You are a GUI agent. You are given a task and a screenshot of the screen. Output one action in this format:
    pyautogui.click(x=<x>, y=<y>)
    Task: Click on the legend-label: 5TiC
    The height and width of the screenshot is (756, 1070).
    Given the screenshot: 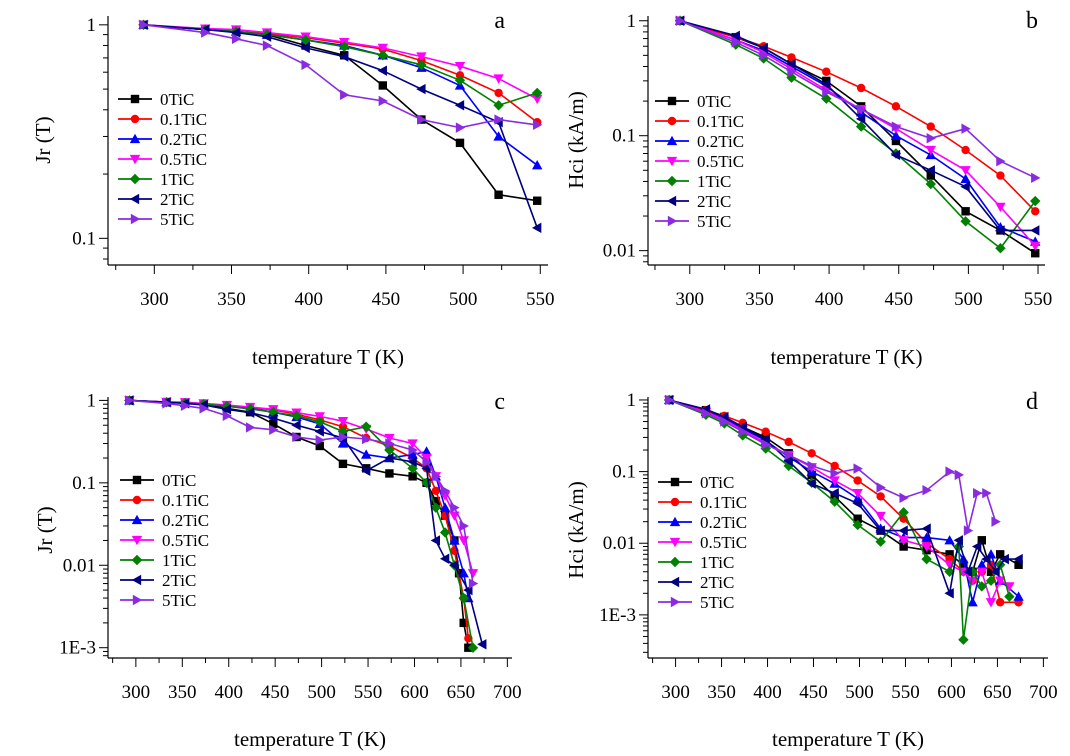 What is the action you would take?
    pyautogui.click(x=179, y=600)
    